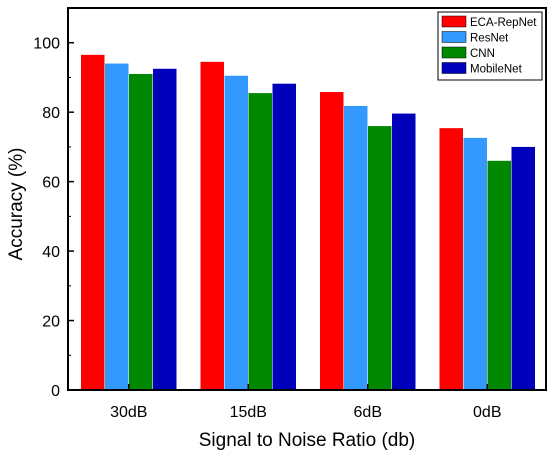 This screenshot has height=460, width=550. Describe the element at coordinates (523, 268) in the screenshot. I see `bar-mobilenet-0db` at that location.